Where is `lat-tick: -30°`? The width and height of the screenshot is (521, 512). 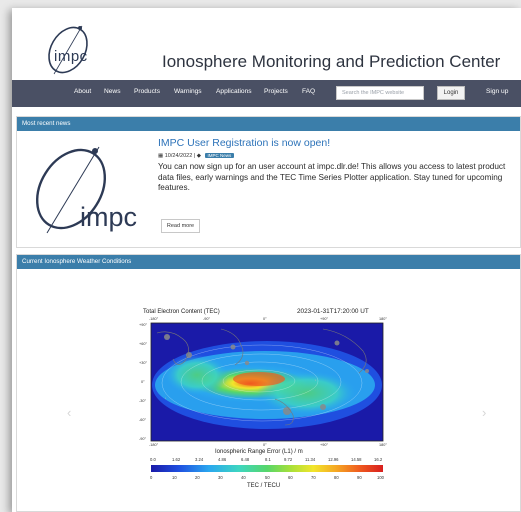 lat-tick: -30° is located at coordinates (142, 401).